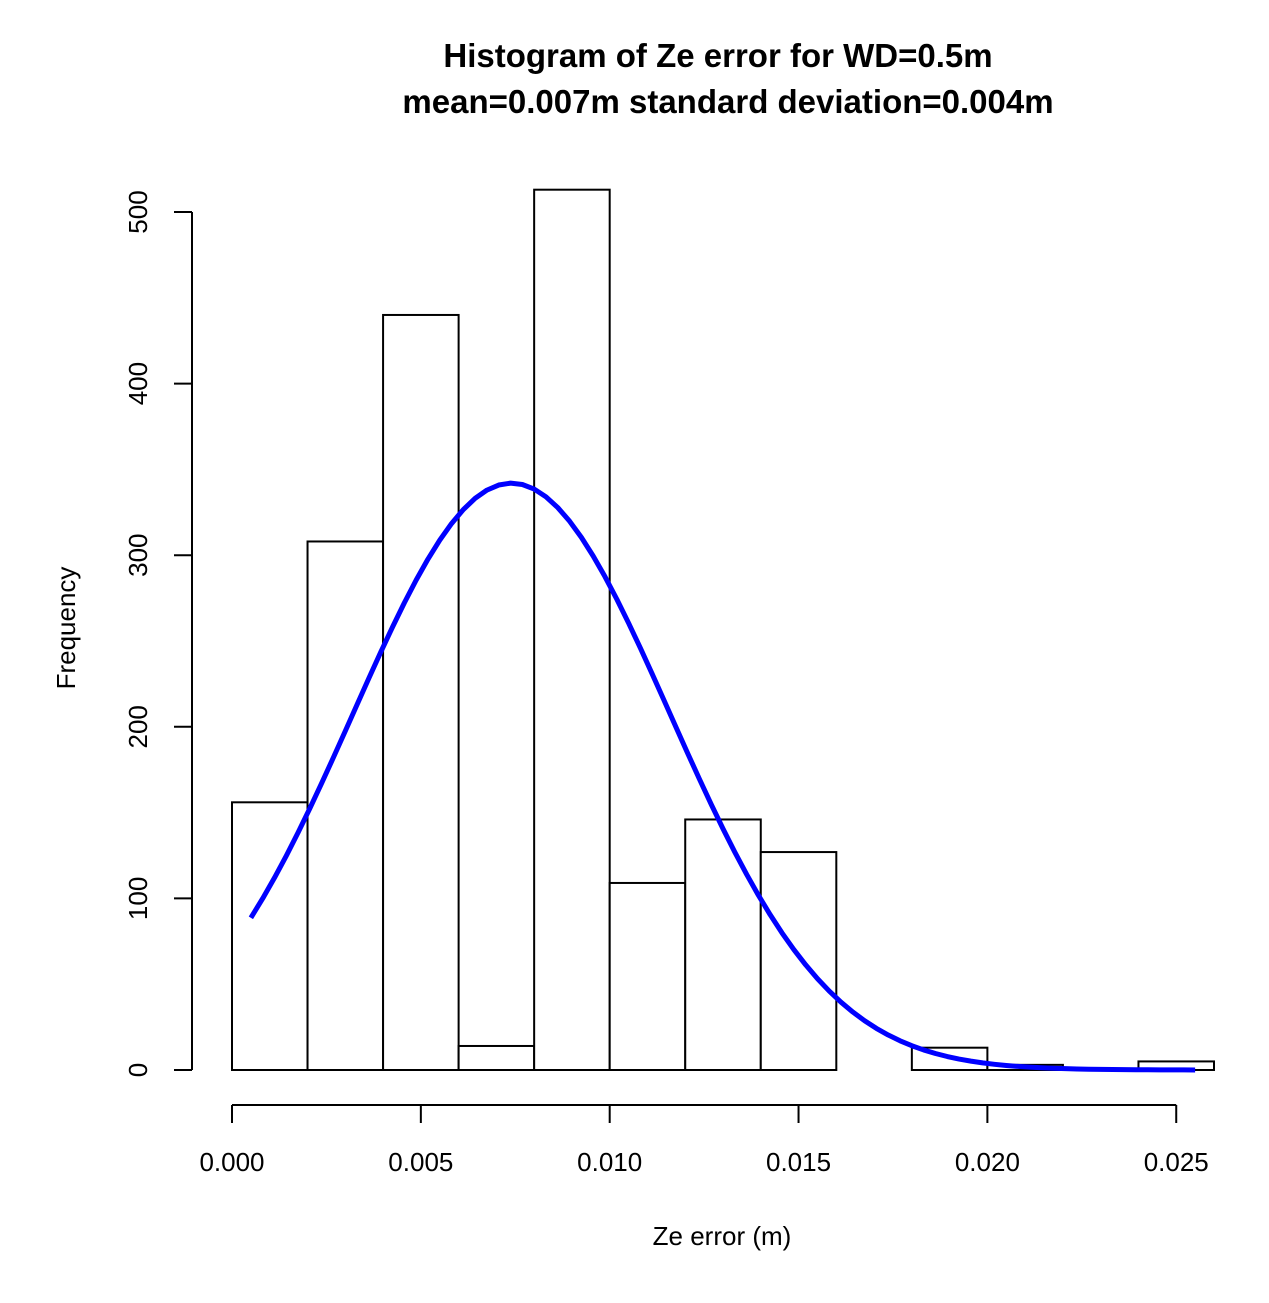  I want to click on y-tick-label: 300, so click(138, 555).